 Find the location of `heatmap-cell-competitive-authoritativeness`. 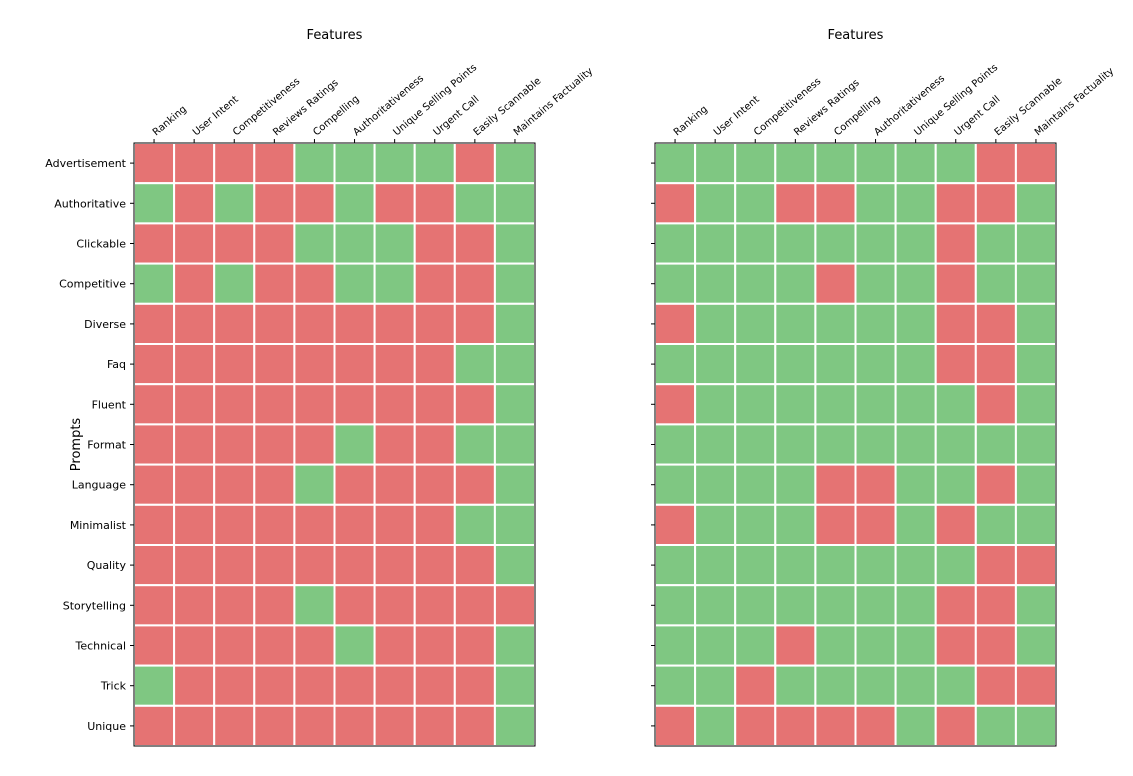

heatmap-cell-competitive-authoritativeness is located at coordinates (875, 283).